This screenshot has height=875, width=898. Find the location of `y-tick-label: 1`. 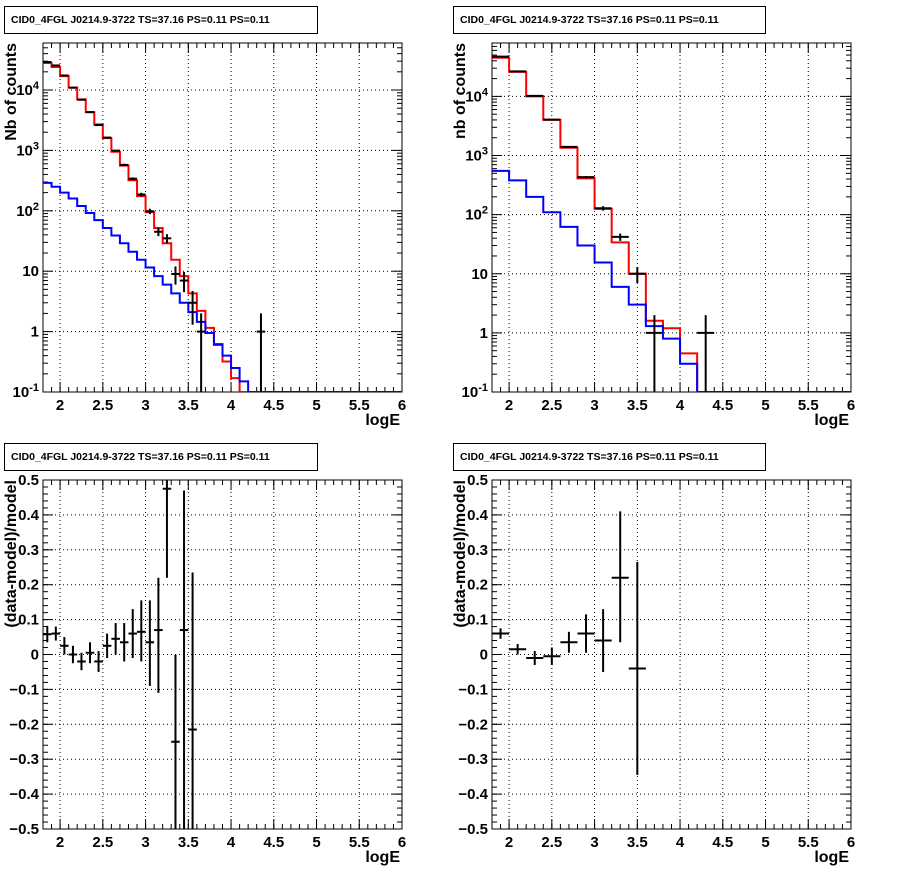

y-tick-label: 1 is located at coordinates (484, 333).